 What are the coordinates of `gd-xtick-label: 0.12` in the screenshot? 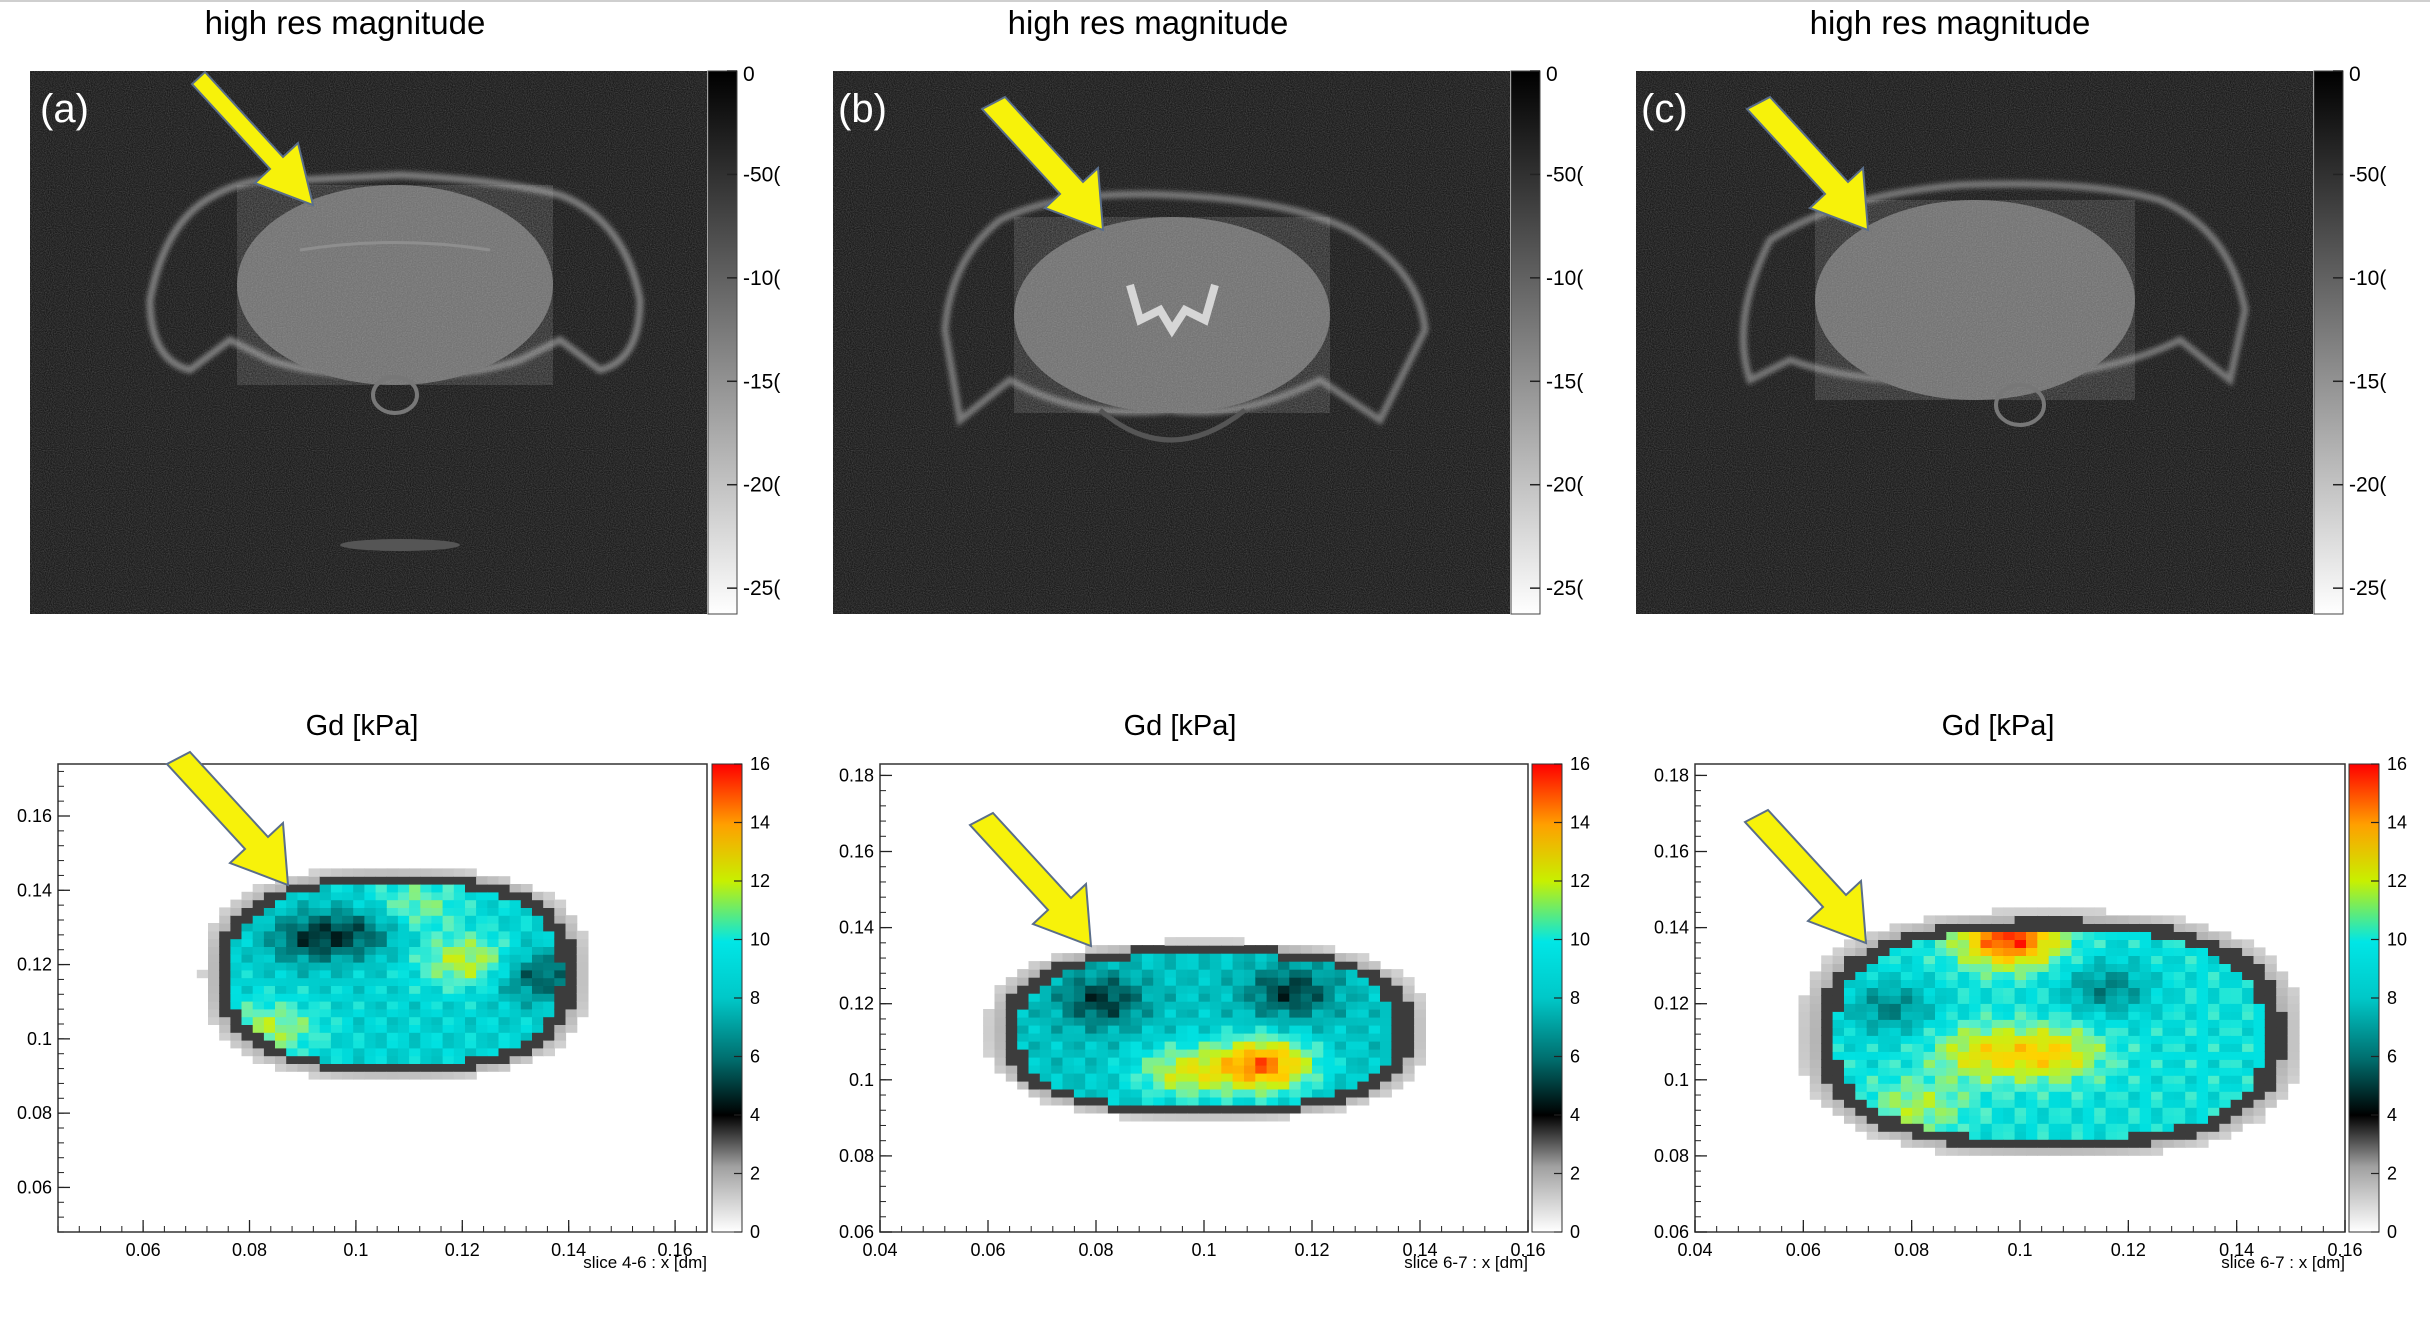 It's located at (2128, 1250).